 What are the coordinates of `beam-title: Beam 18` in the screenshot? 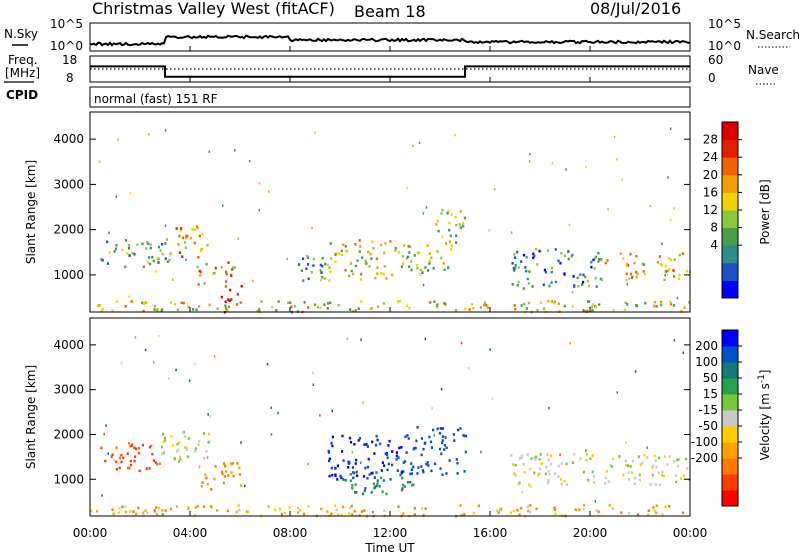 It's located at (390, 11).